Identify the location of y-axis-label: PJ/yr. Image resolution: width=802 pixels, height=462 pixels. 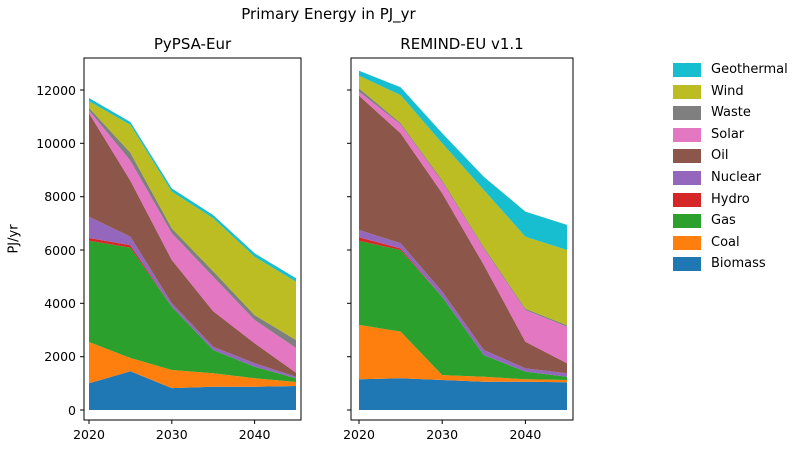
(14, 239).